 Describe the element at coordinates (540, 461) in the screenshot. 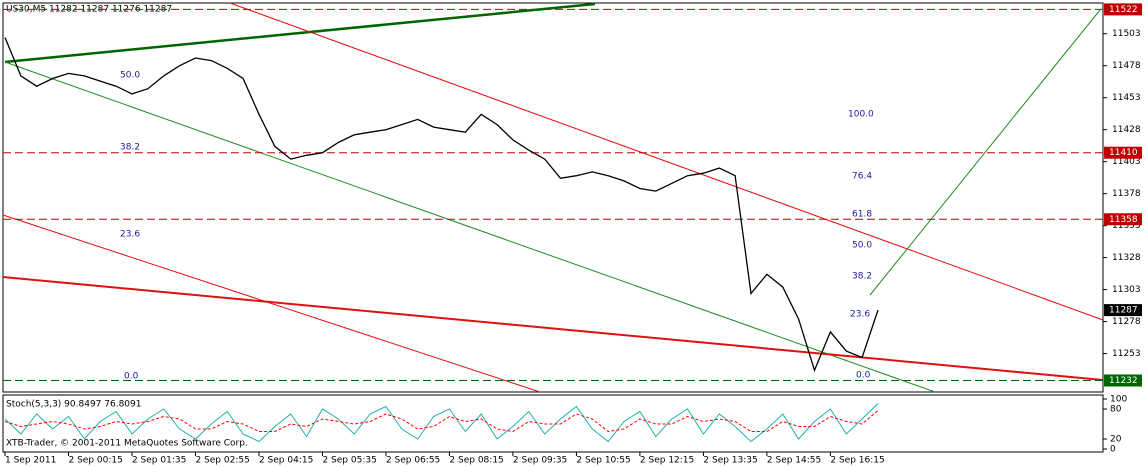

I see `x-tick-label: 2 Sep 09:35` at that location.